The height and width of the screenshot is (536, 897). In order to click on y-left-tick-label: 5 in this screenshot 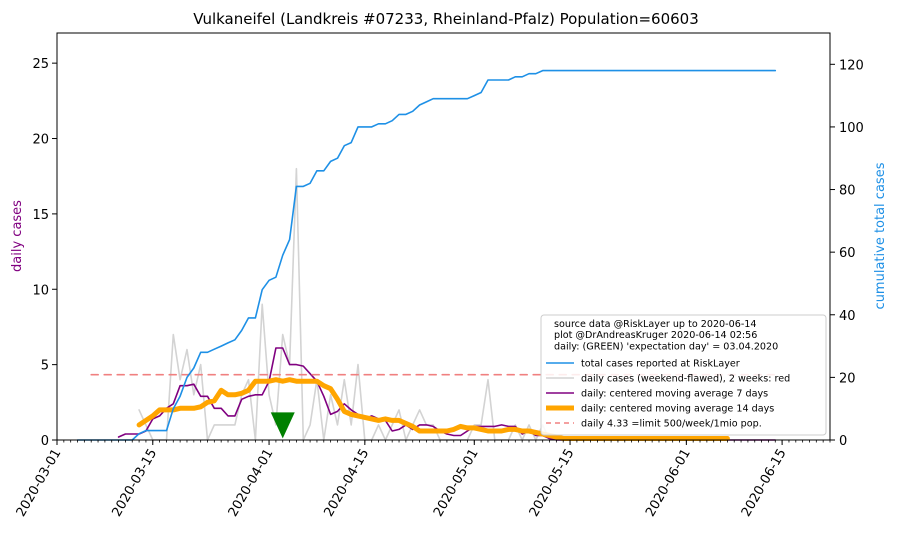, I will do `click(45, 366)`.